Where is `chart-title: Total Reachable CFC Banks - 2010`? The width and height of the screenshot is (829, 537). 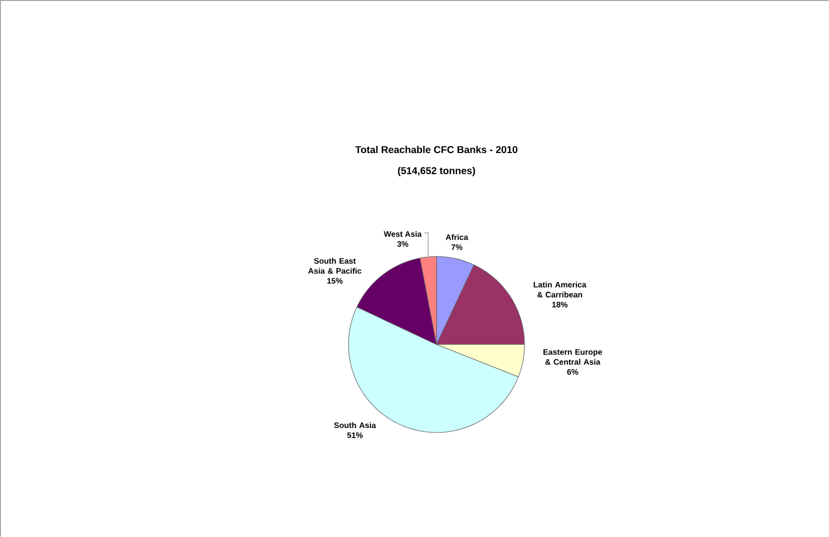 chart-title: Total Reachable CFC Banks - 2010 is located at coordinates (436, 150).